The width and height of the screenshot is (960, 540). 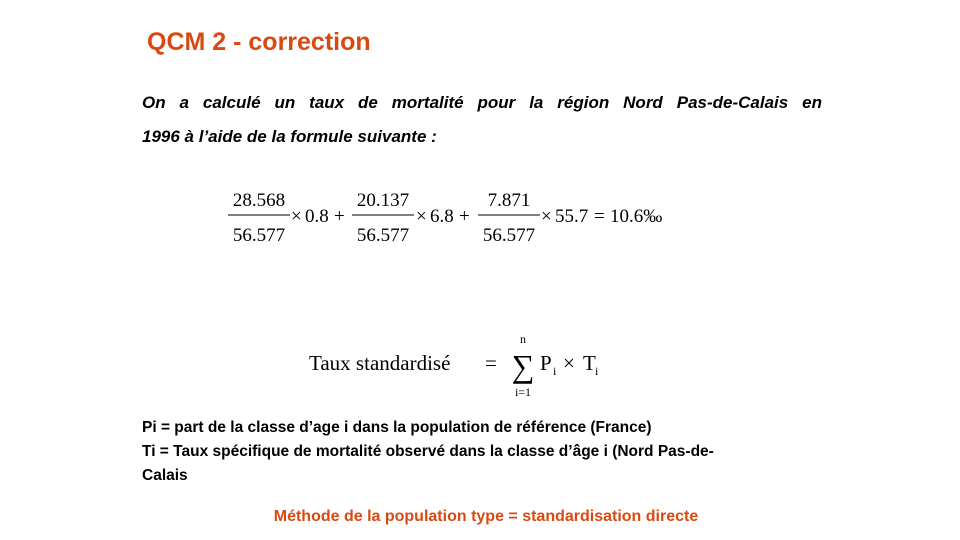 I want to click on intro-line-2: 1996 à l’aide de la formule suivante :, so click(x=289, y=136).